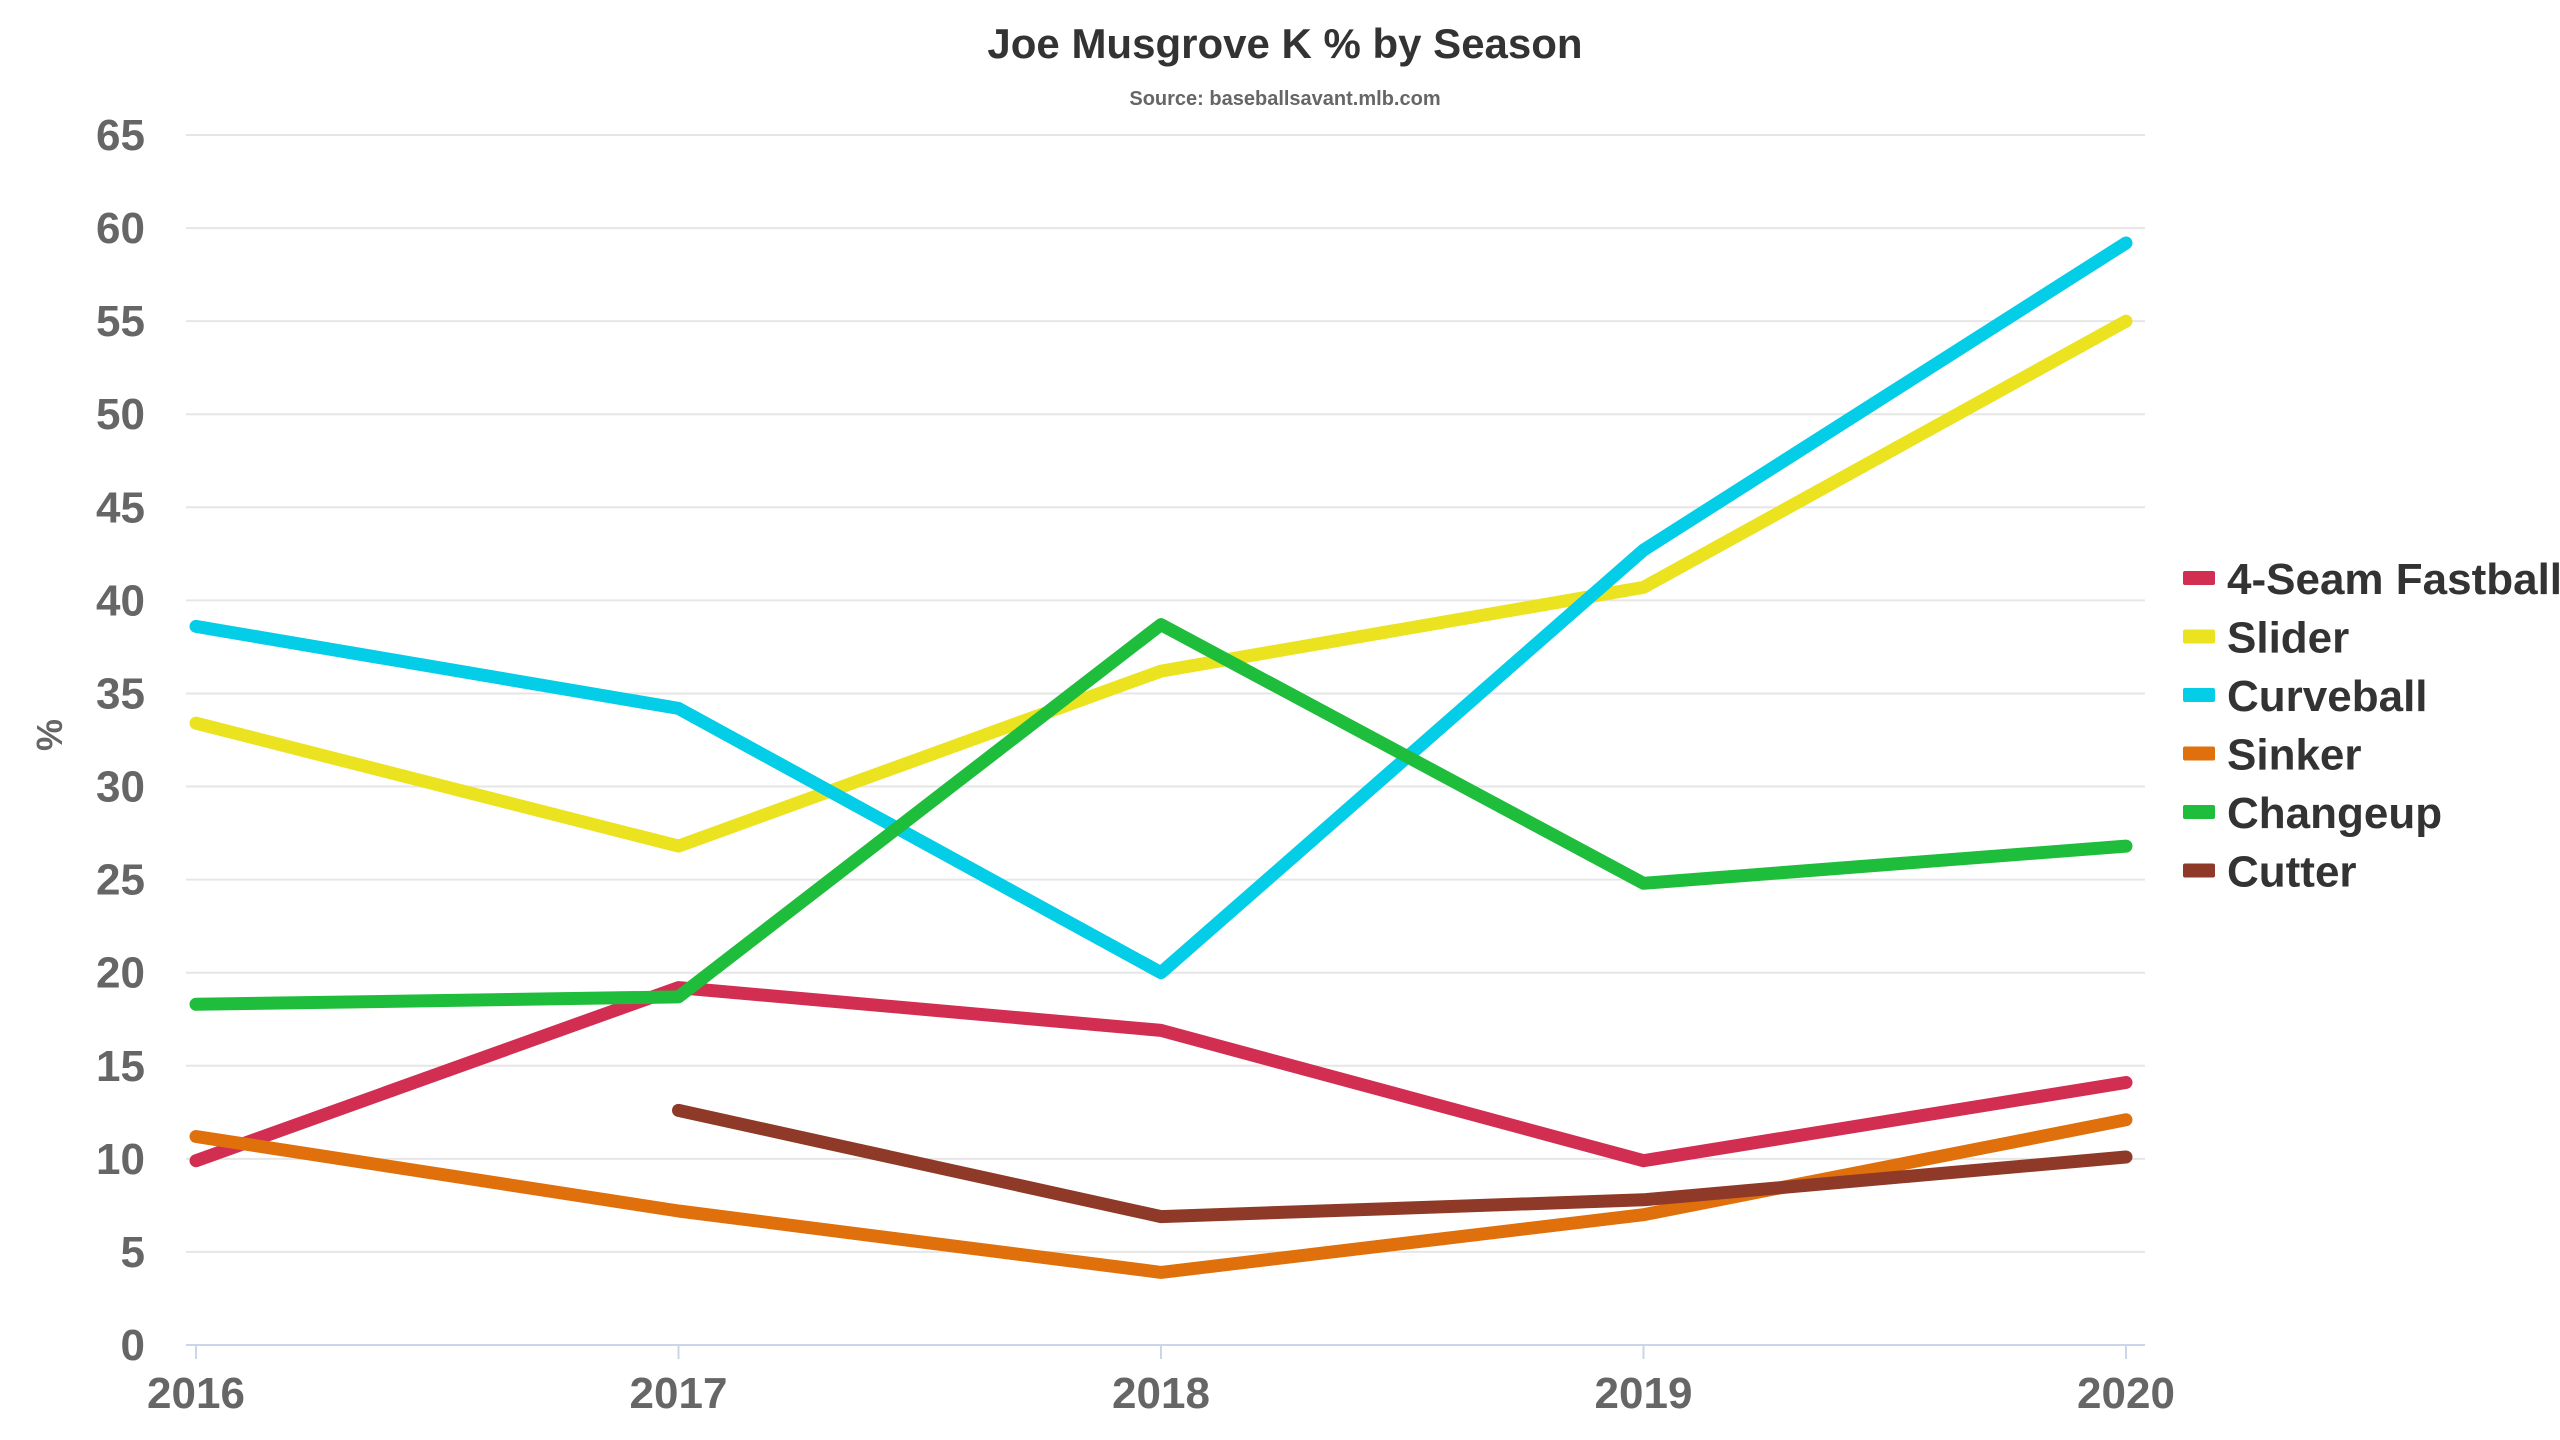  What do you see at coordinates (2327, 696) in the screenshot?
I see `legend-label-curveball: Curveball` at bounding box center [2327, 696].